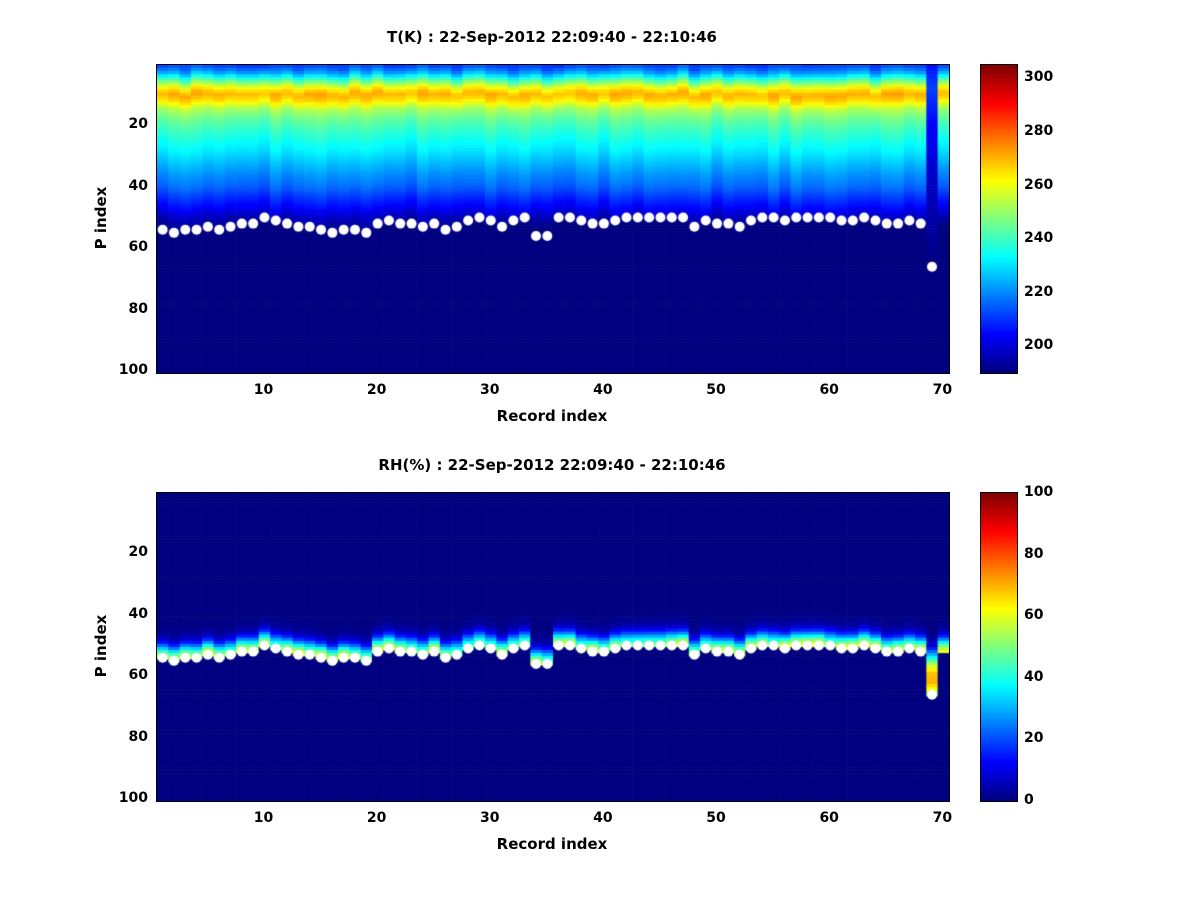 Image resolution: width=1200 pixels, height=900 pixels. What do you see at coordinates (1034, 676) in the screenshot?
I see `colorbar-tick-label: 40` at bounding box center [1034, 676].